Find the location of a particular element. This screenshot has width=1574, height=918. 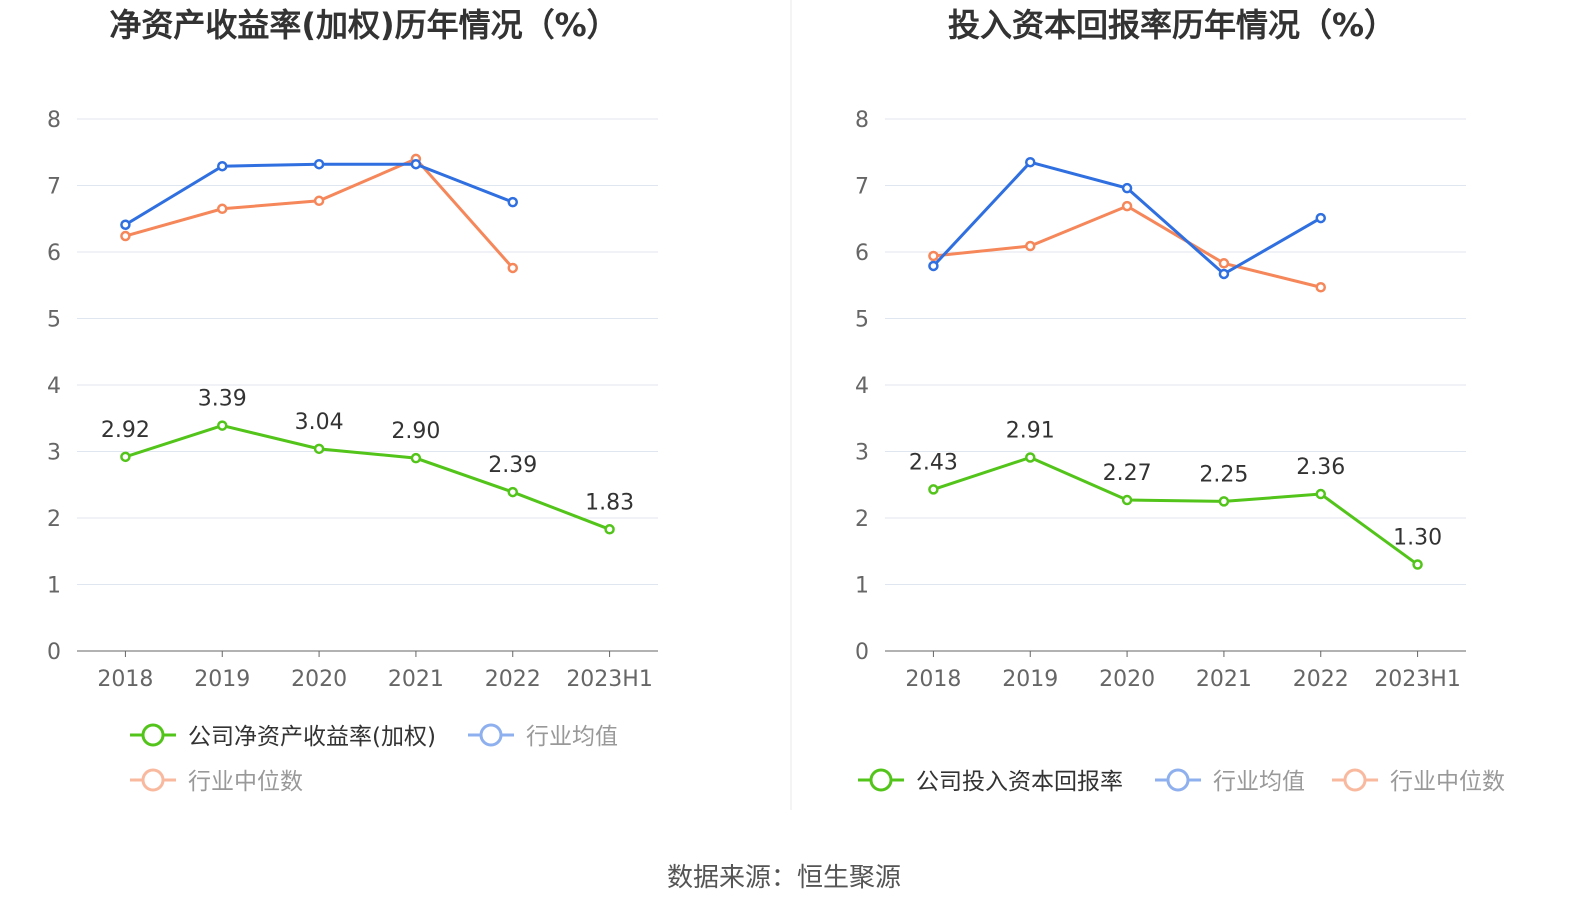

chart-title: 投入资本回报率历年情况（%） is located at coordinates (1172, 25).